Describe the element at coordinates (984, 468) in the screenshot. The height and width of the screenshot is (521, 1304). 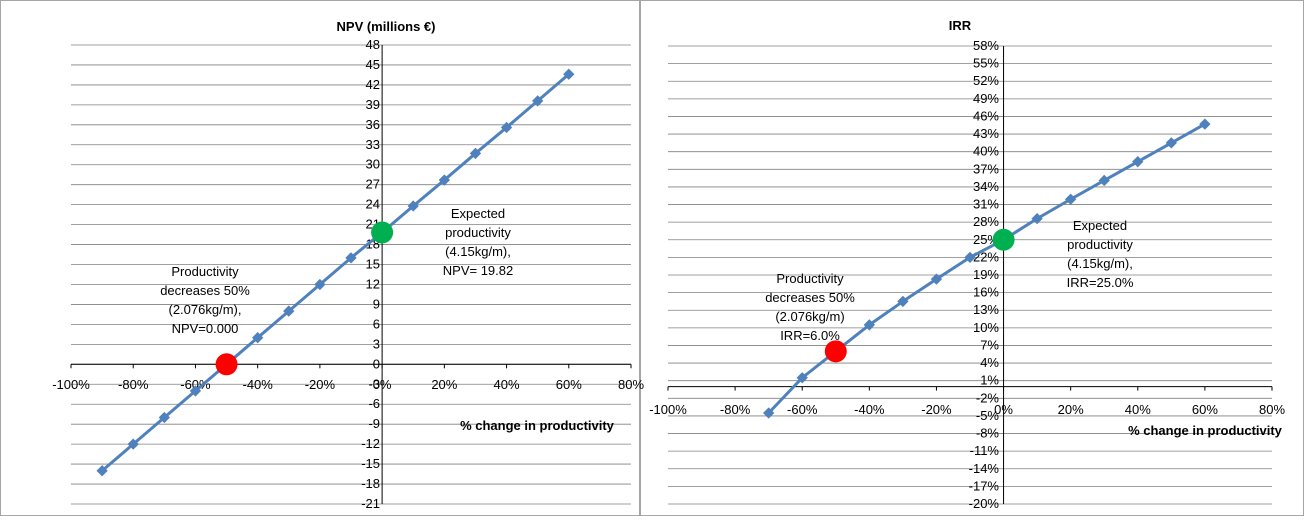
I see `y-tick-label: -14%` at that location.